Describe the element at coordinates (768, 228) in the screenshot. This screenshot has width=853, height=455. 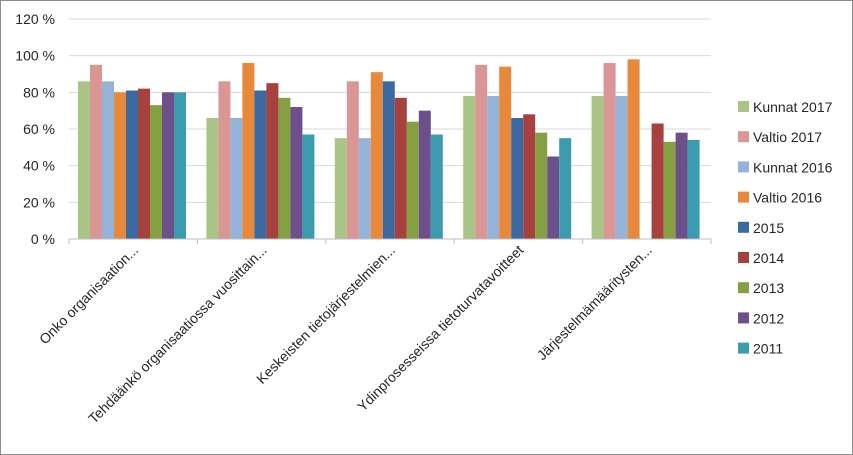
I see `legend-label: 2015` at that location.